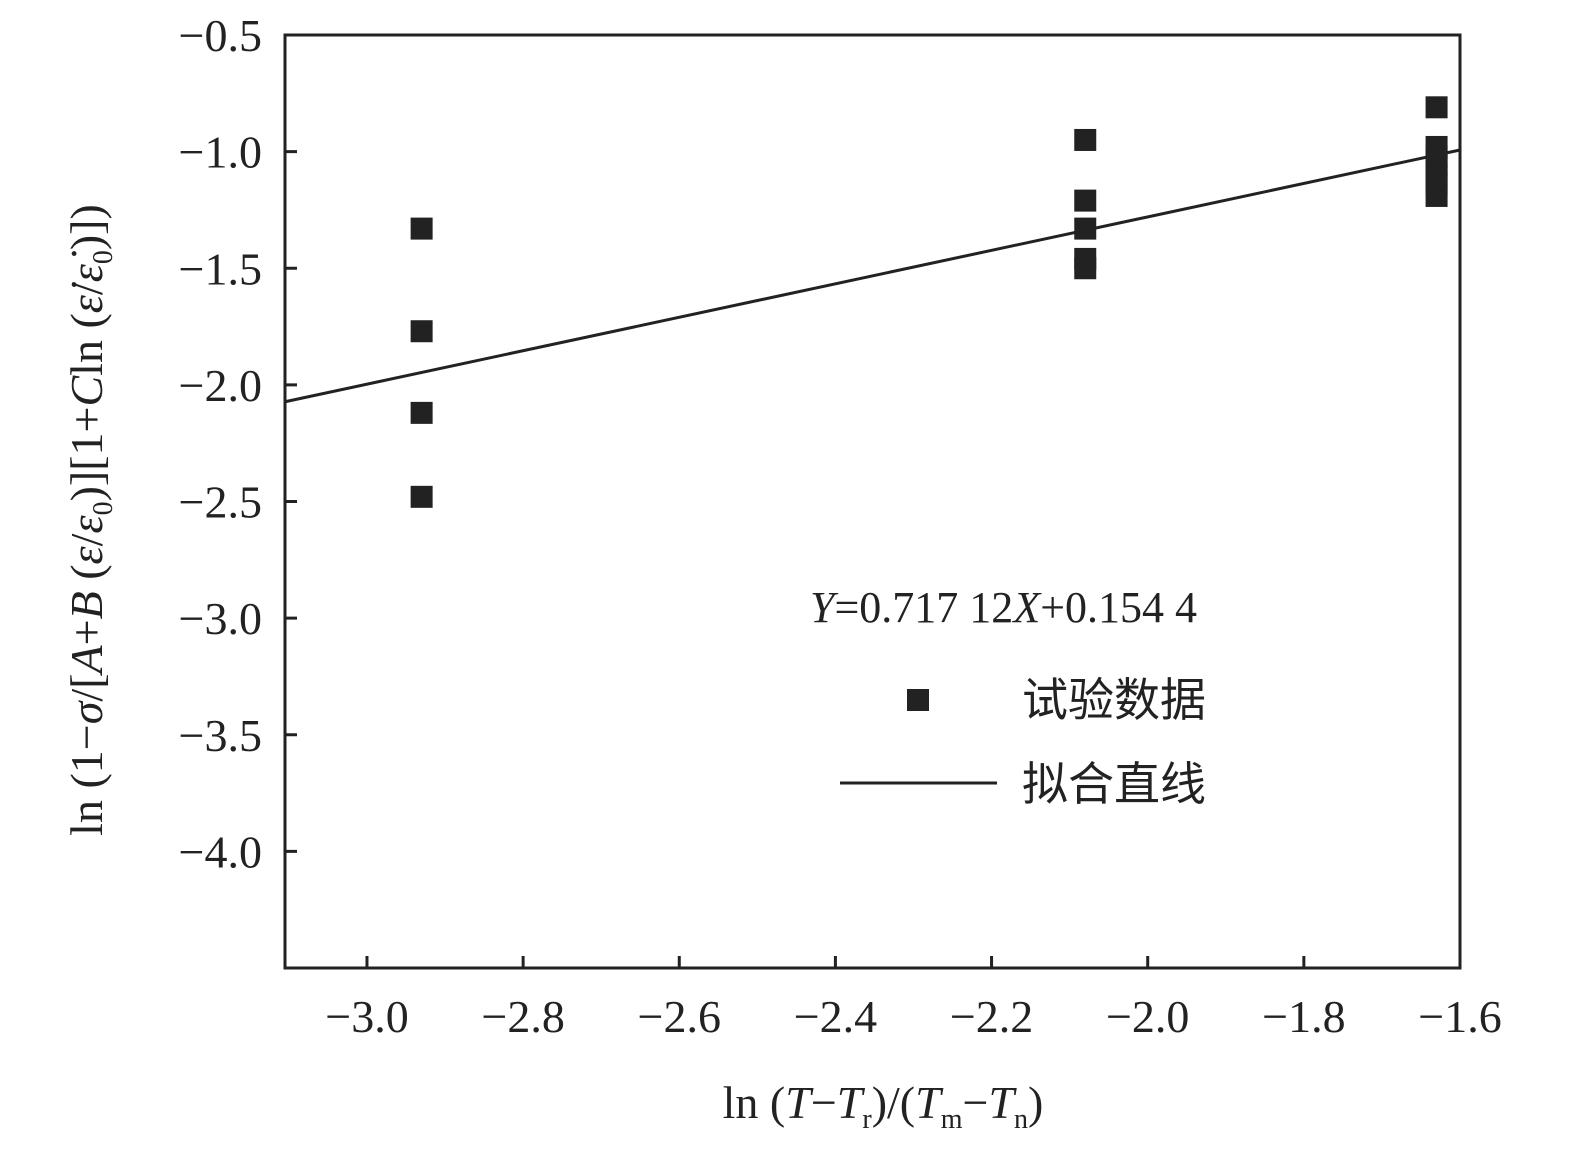 This screenshot has width=1575, height=1155. What do you see at coordinates (220, 268) in the screenshot?
I see `y-tick-label: −1.5` at bounding box center [220, 268].